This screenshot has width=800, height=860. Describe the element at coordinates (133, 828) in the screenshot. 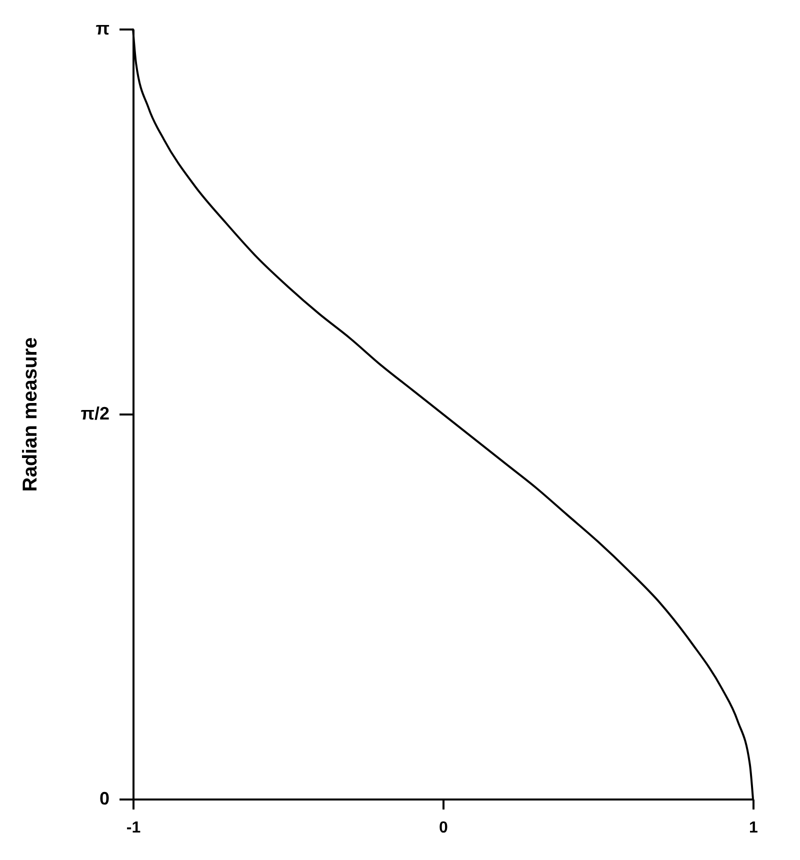

I see `x-tick-label: -1` at that location.